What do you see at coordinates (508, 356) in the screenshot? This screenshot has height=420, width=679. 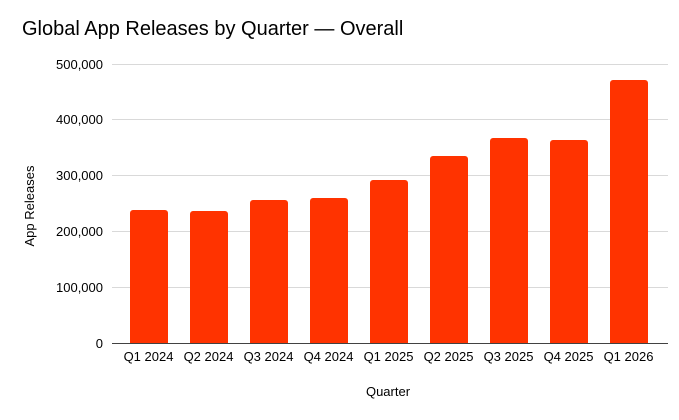 I see `x-tick-label: Q3 2025` at bounding box center [508, 356].